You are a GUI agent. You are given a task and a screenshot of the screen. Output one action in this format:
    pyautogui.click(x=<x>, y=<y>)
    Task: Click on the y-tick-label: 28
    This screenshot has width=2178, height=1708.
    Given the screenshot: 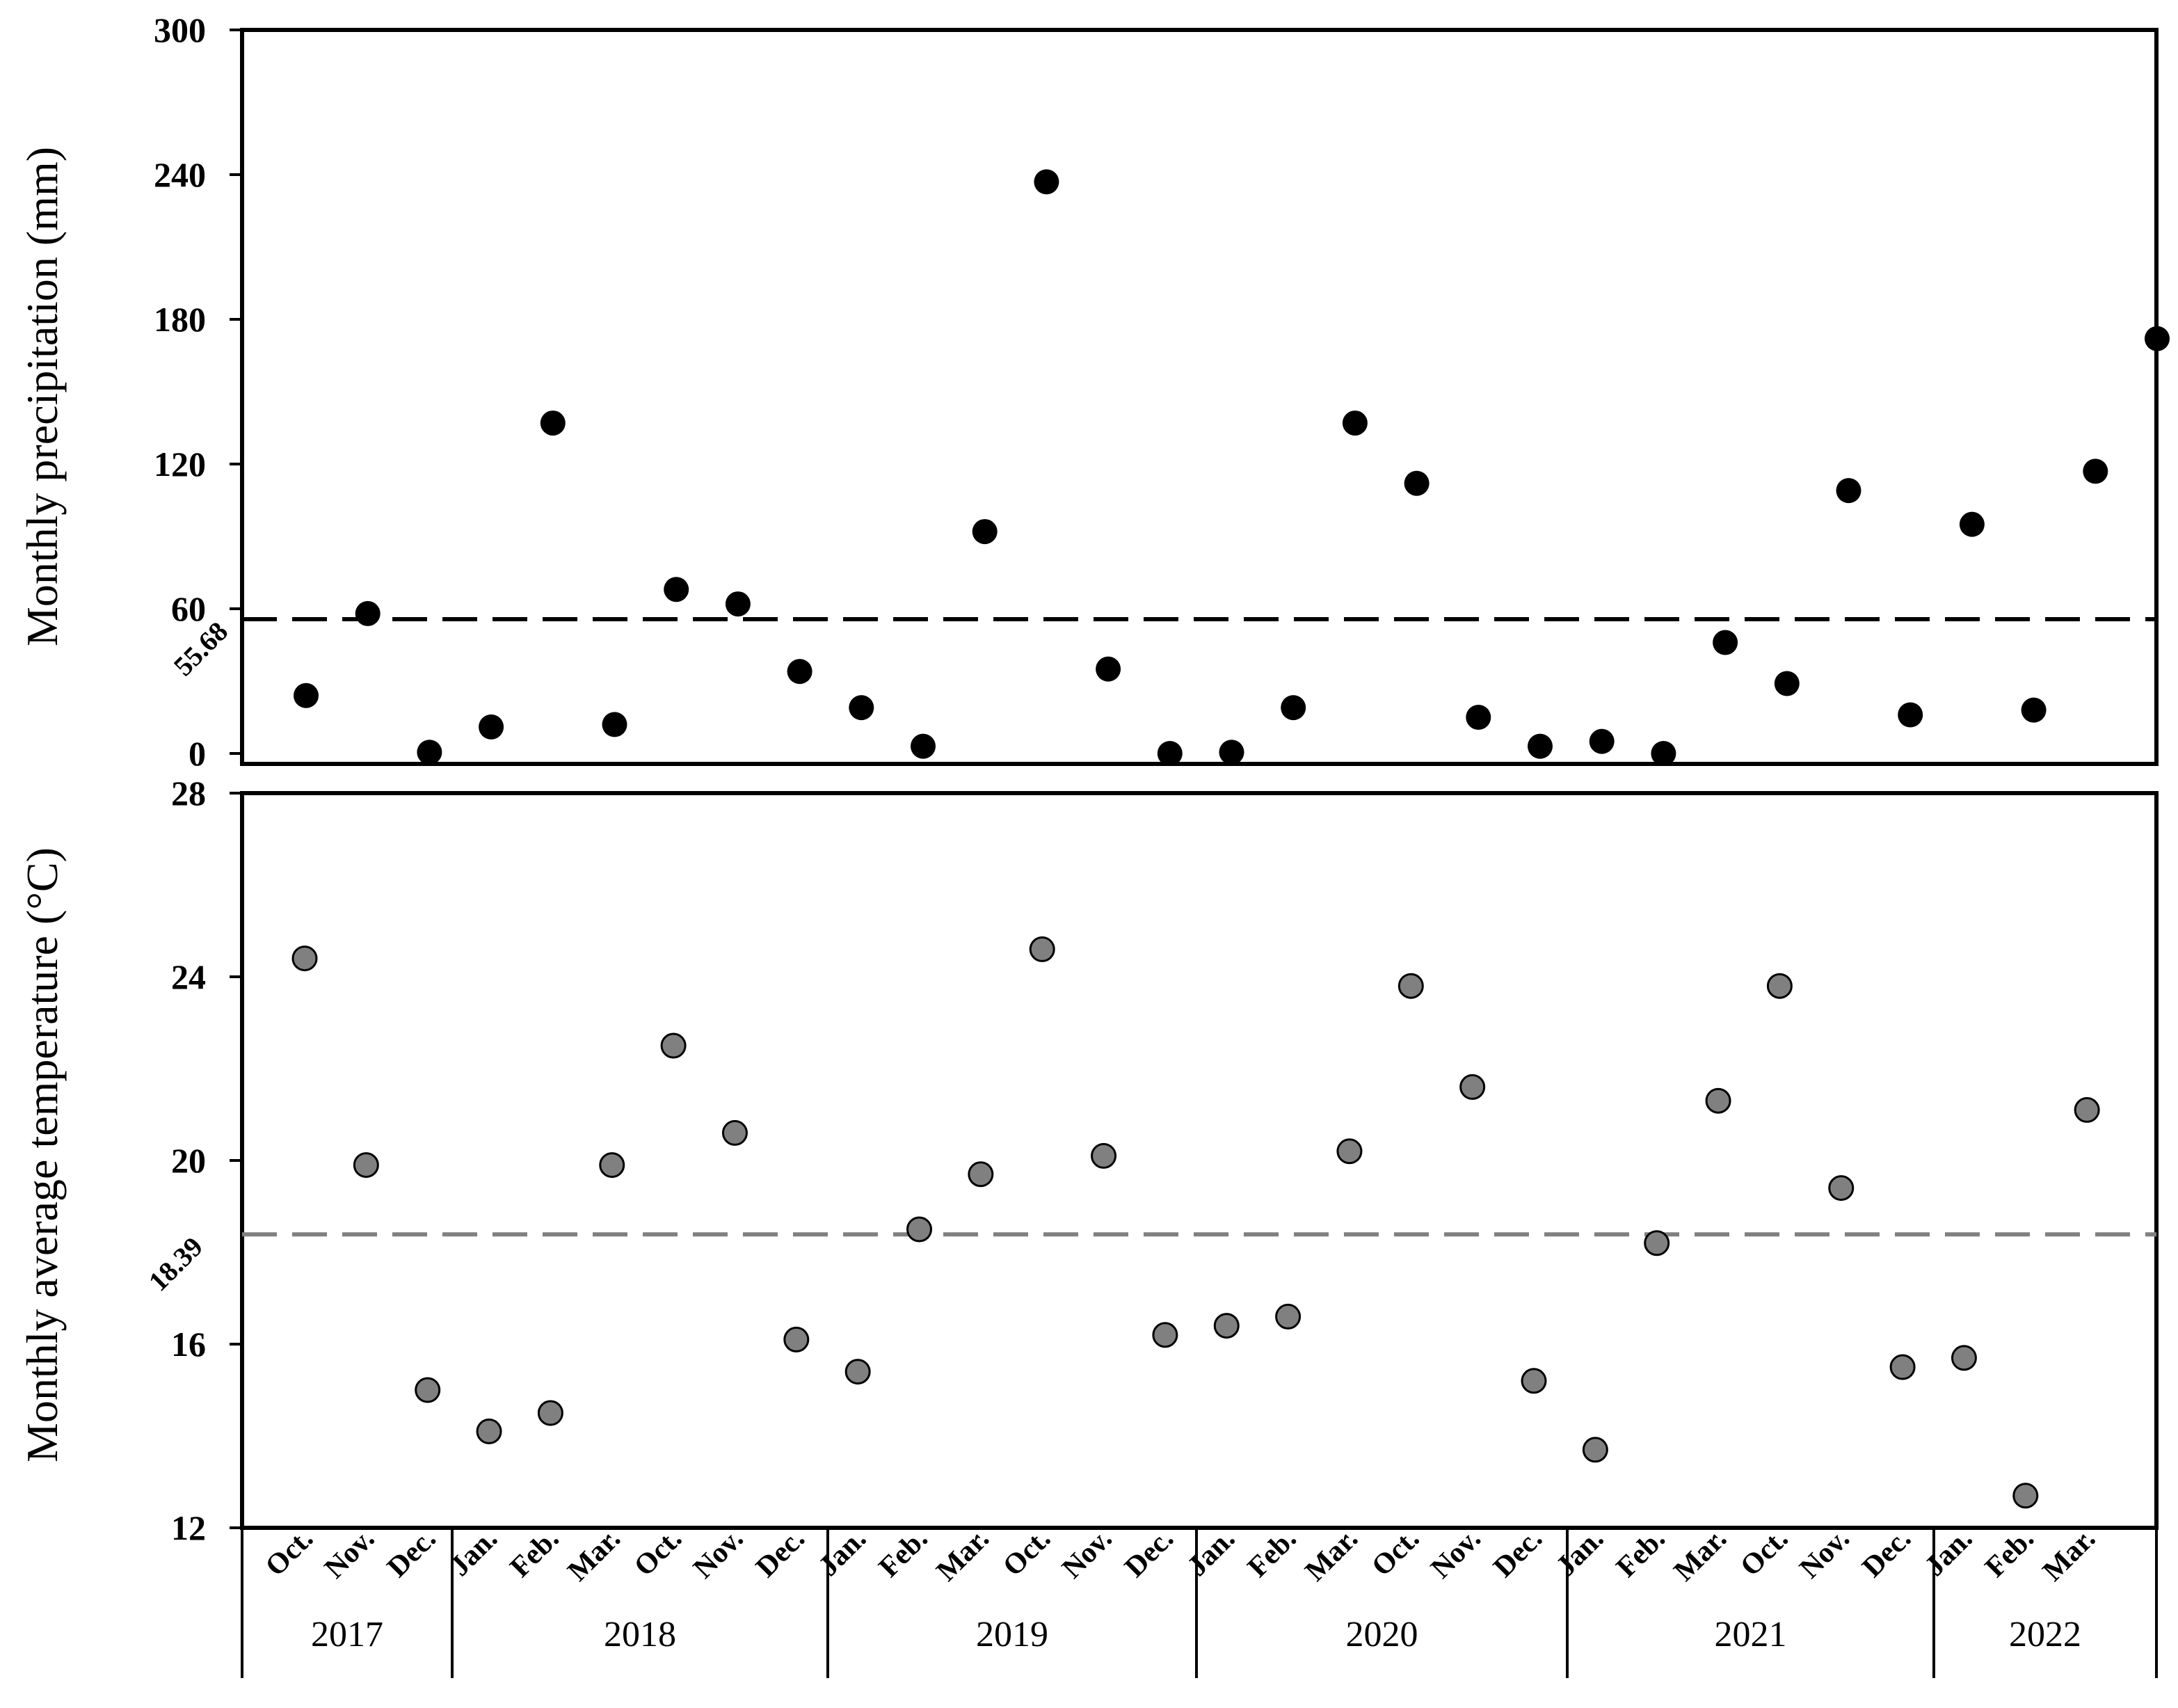 What is the action you would take?
    pyautogui.click(x=188, y=793)
    